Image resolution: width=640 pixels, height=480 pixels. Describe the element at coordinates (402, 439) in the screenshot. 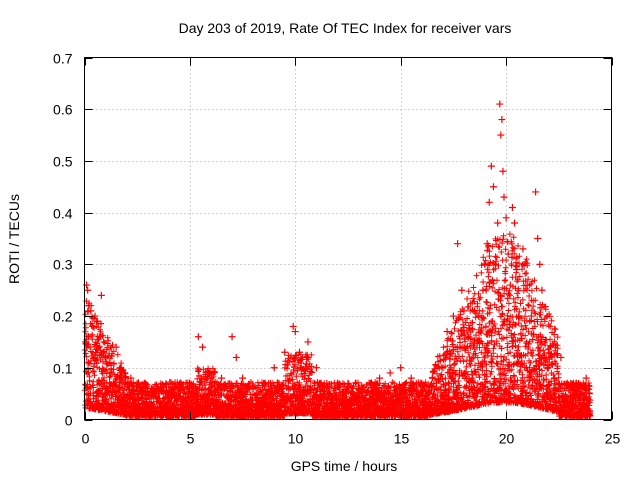

I see `x-tick-label: 15` at that location.